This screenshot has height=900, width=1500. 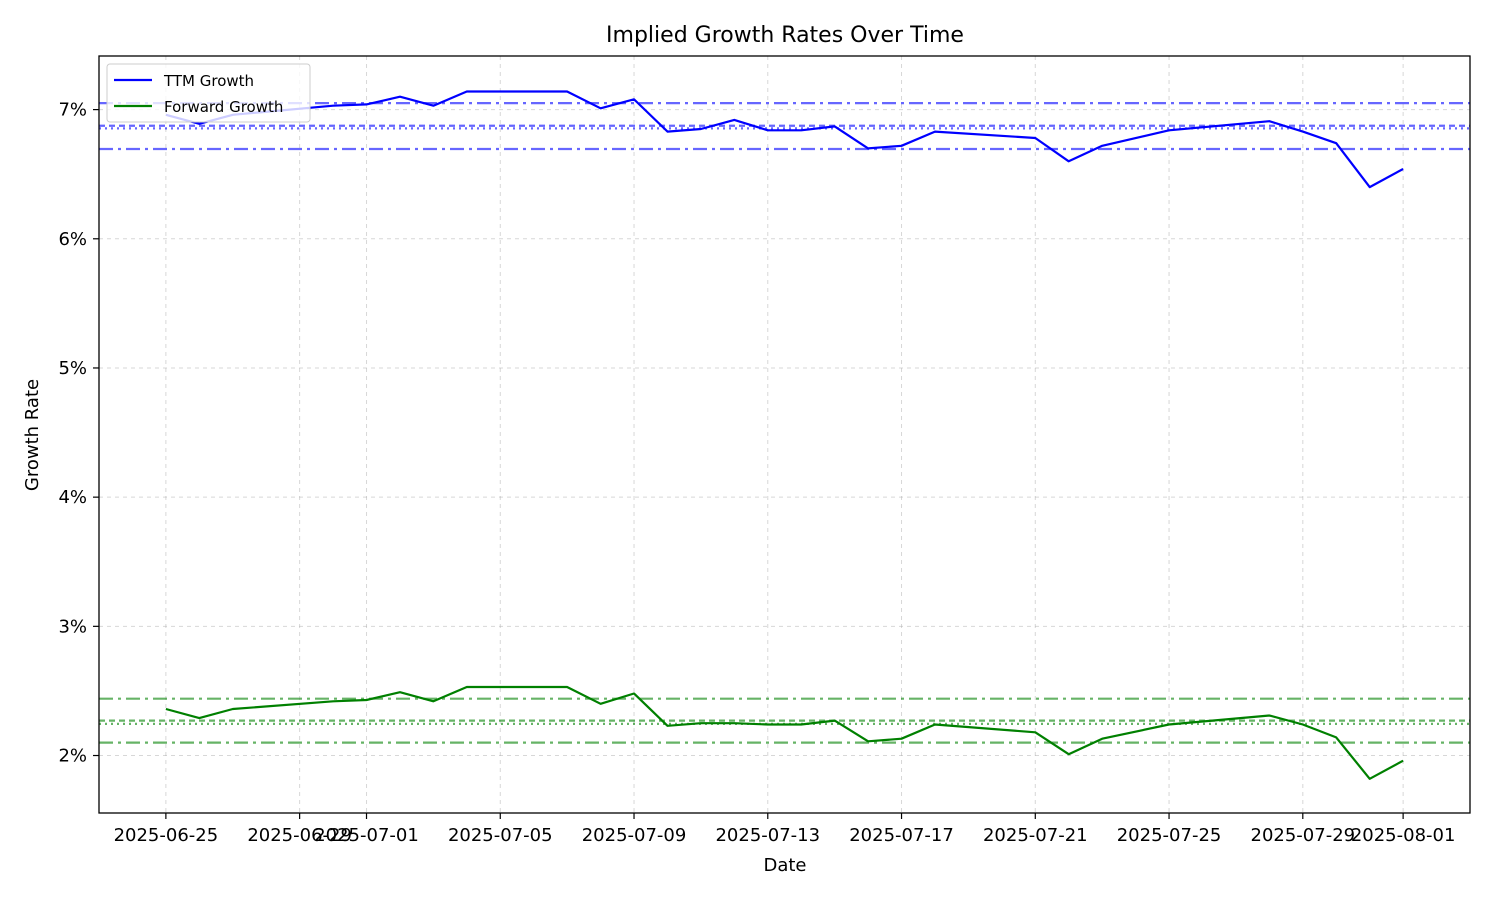 What do you see at coordinates (500, 835) in the screenshot?
I see `x-tick-label: 2025-07-05` at bounding box center [500, 835].